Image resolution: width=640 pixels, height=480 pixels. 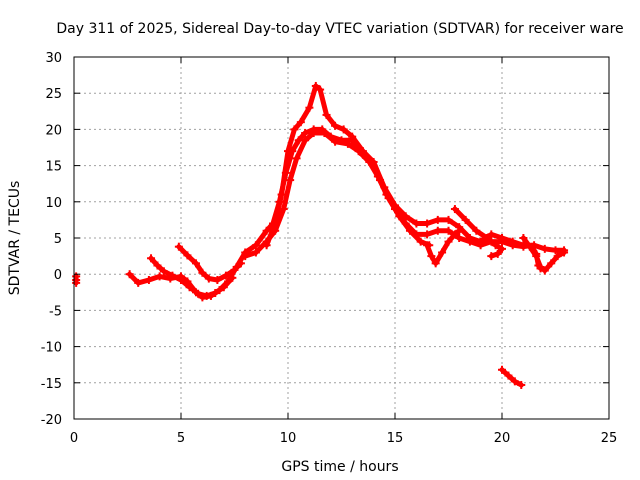 I want to click on x-tick-label: 25, so click(x=609, y=438).